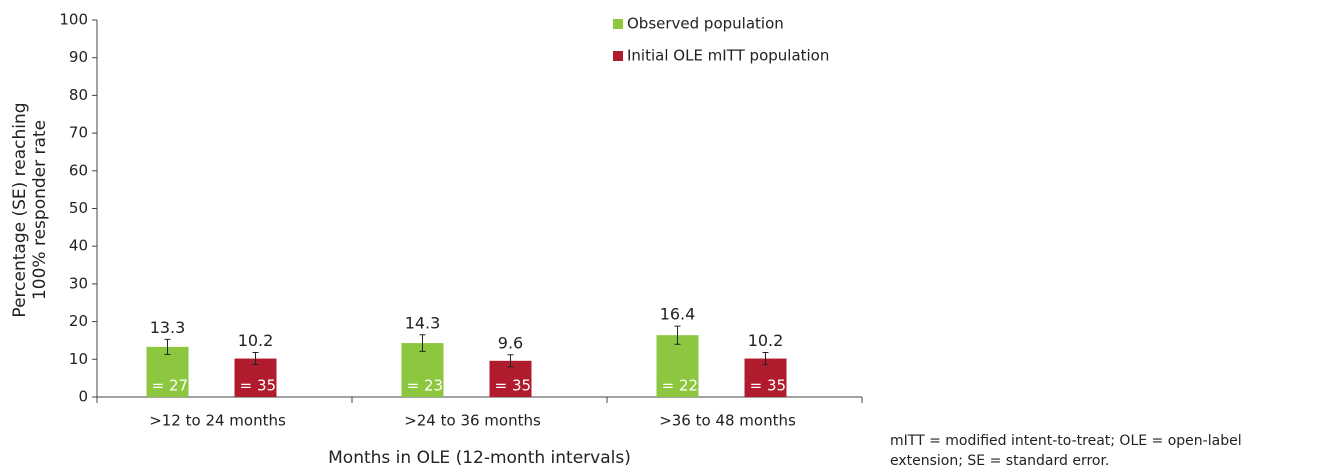 The width and height of the screenshot is (1325, 472). I want to click on y-axis-label: 100% responder rate, so click(40, 210).